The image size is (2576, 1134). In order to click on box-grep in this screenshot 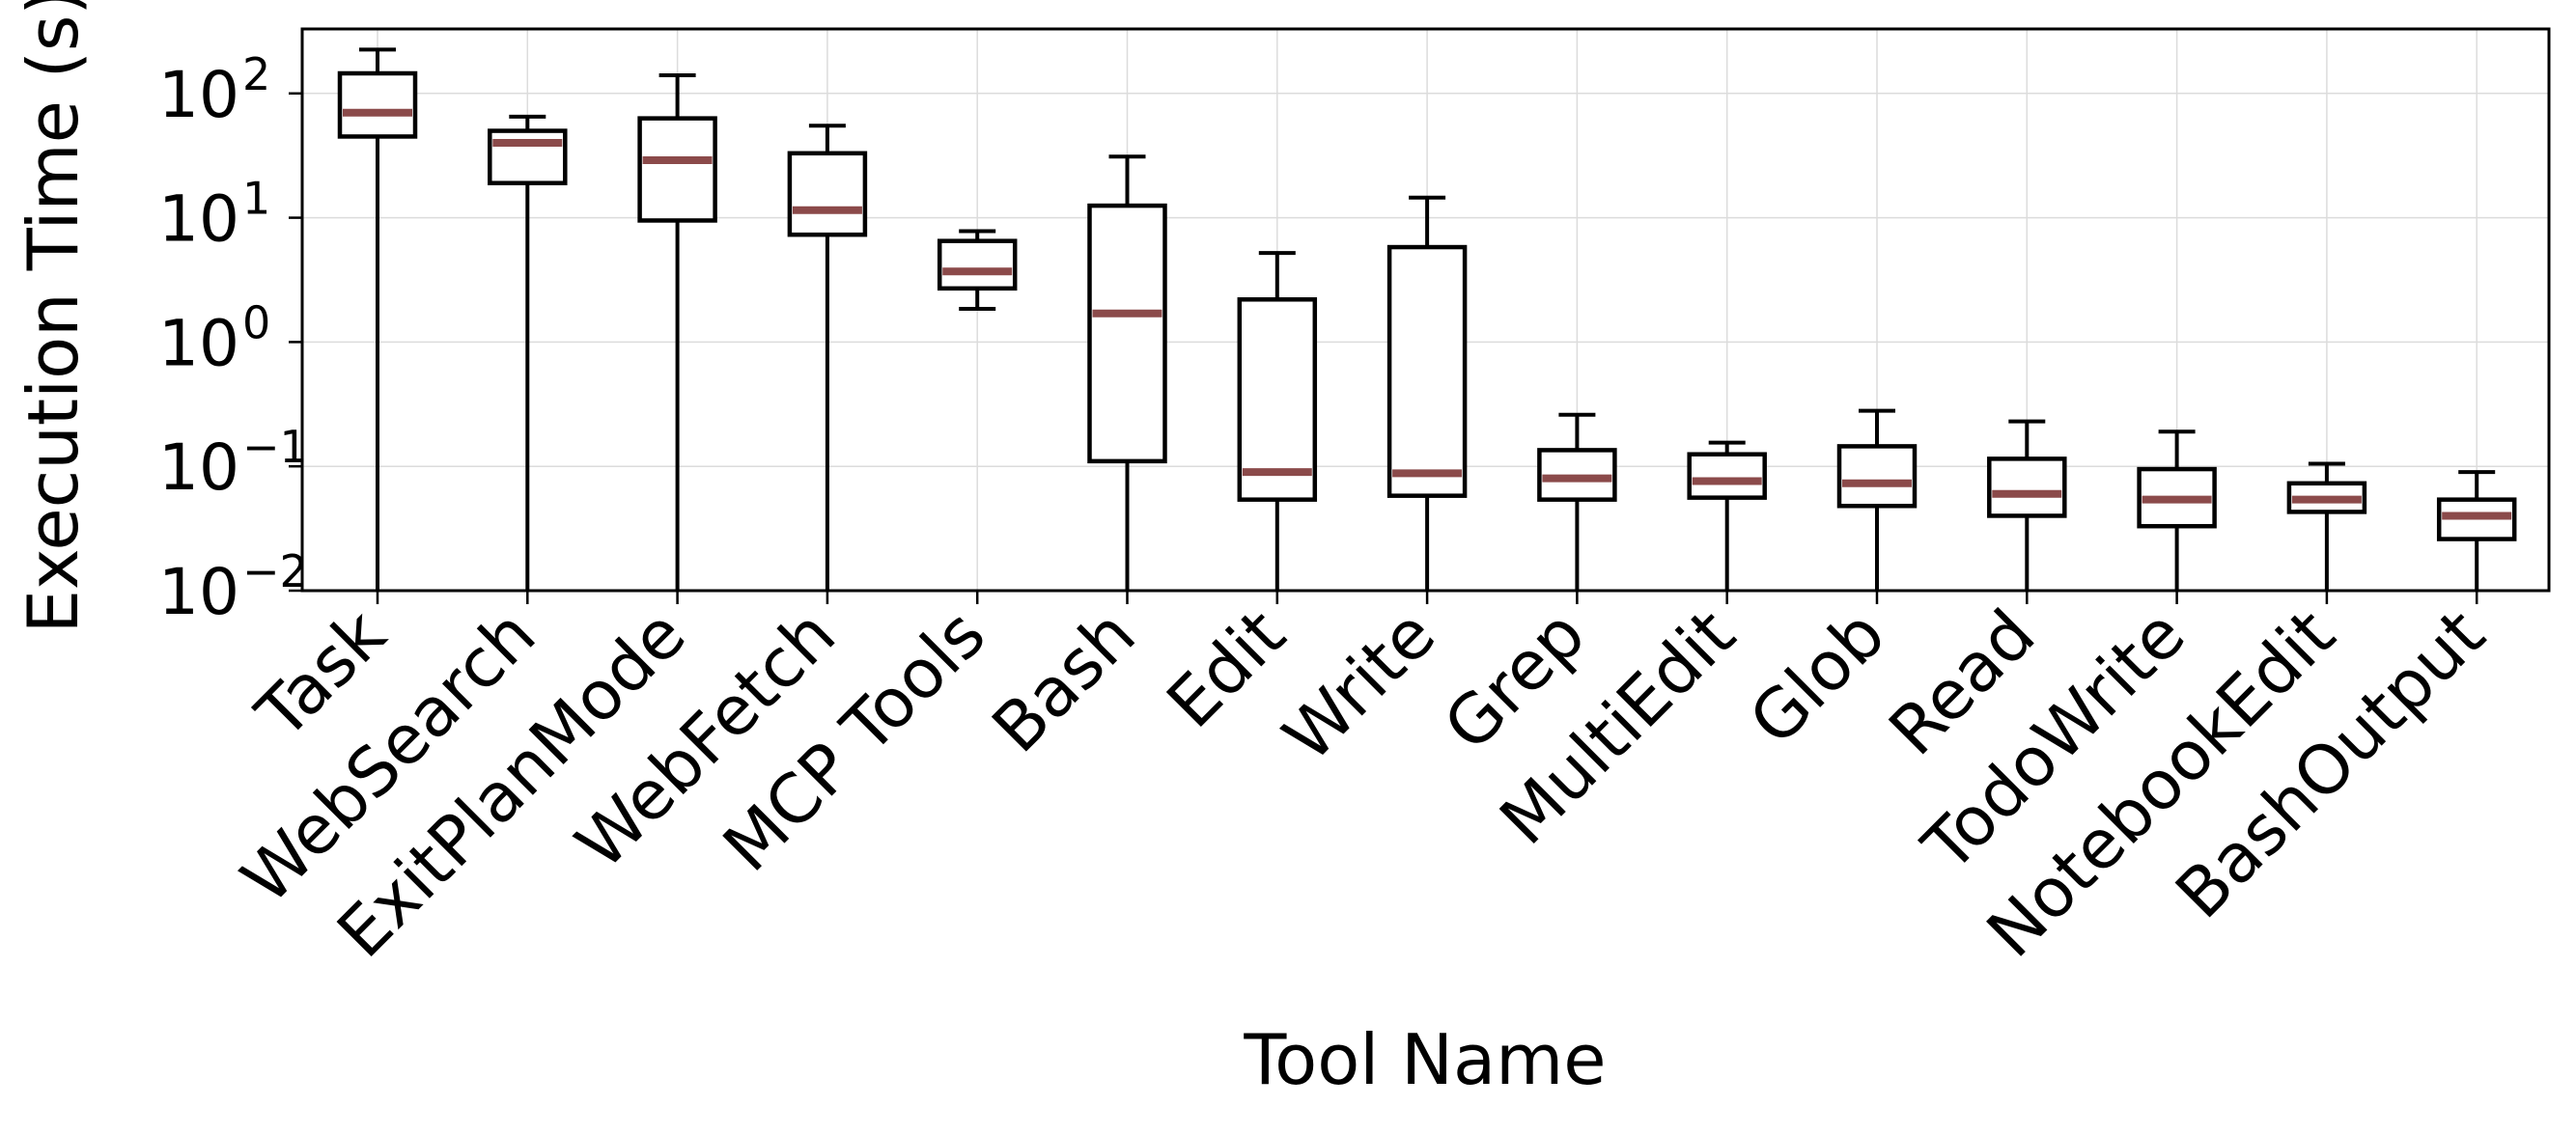, I will do `click(1577, 501)`.